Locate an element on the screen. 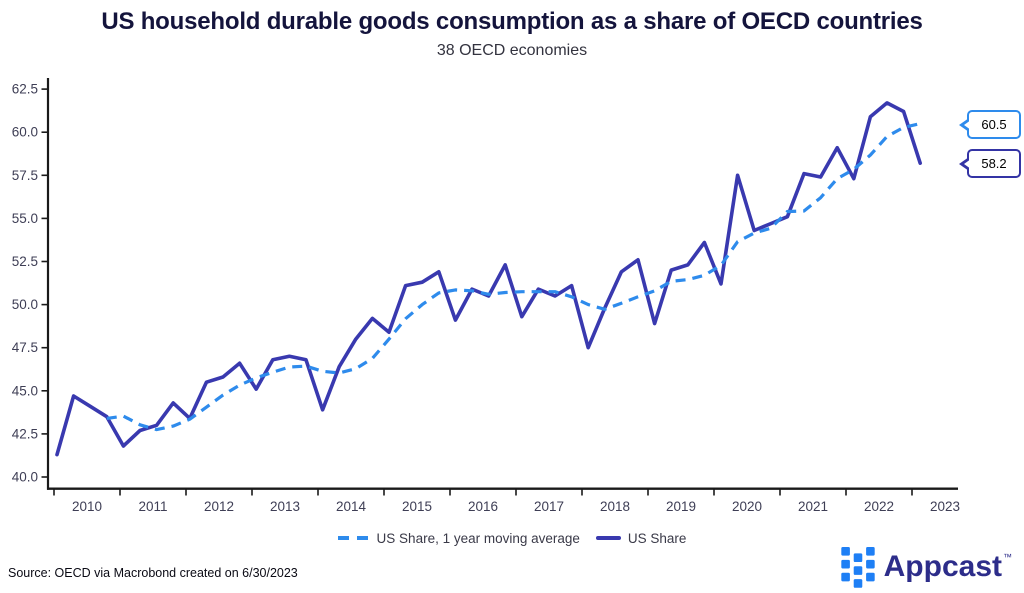 Image resolution: width=1024 pixels, height=593 pixels. legend-dashed-line-swatch is located at coordinates (353, 538).